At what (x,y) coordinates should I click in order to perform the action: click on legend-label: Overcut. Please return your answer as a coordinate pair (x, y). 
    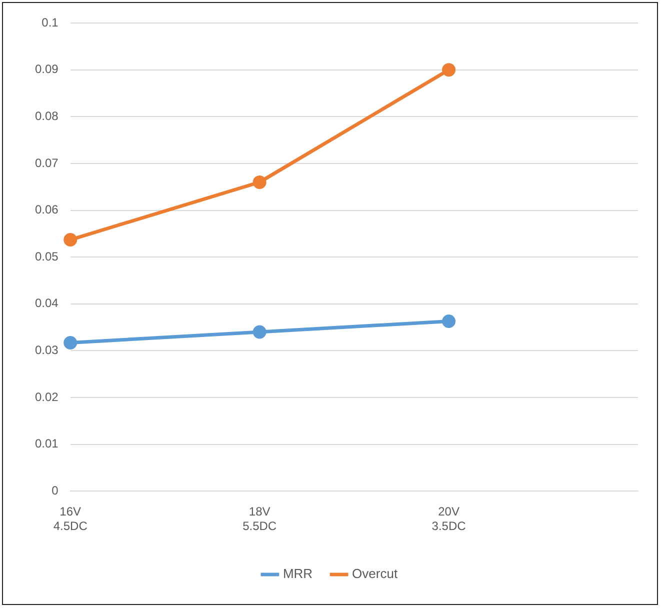
    Looking at the image, I should click on (375, 574).